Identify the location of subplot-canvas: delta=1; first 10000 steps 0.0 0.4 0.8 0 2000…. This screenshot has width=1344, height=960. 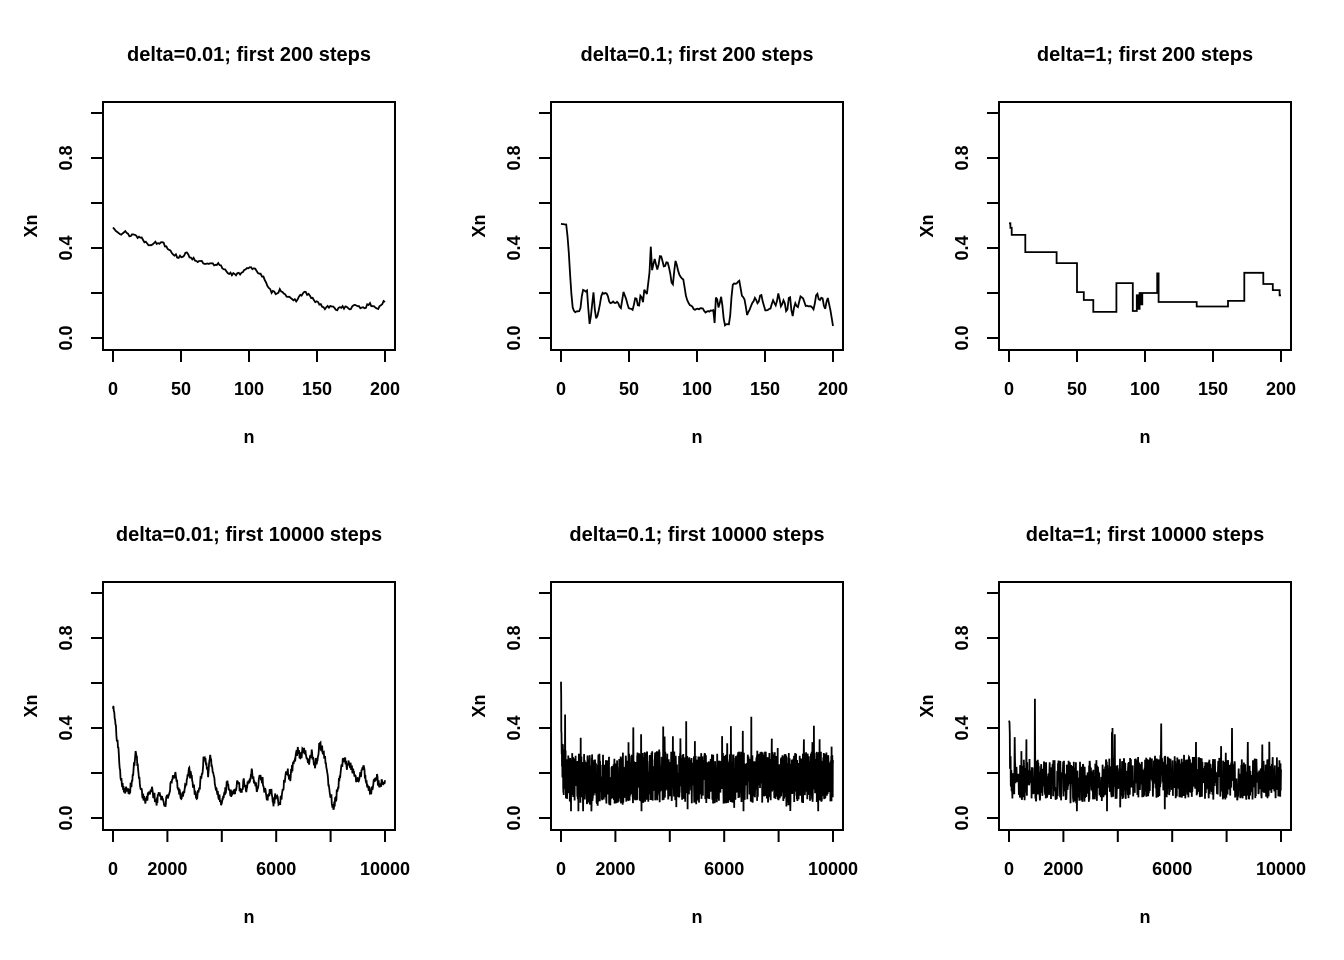
(1111, 725).